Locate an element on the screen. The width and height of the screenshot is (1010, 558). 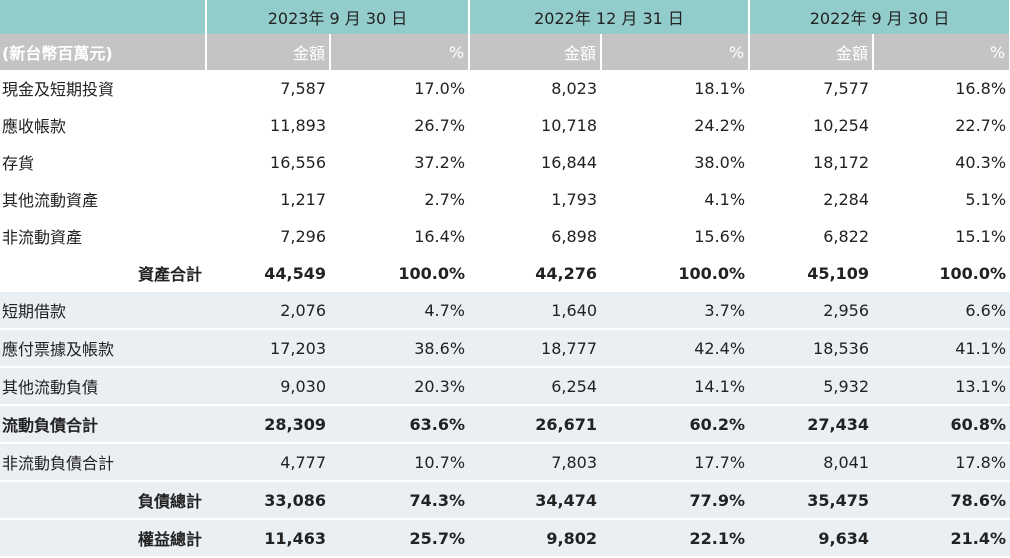
amount-cell: 8,041 is located at coordinates (811, 462).